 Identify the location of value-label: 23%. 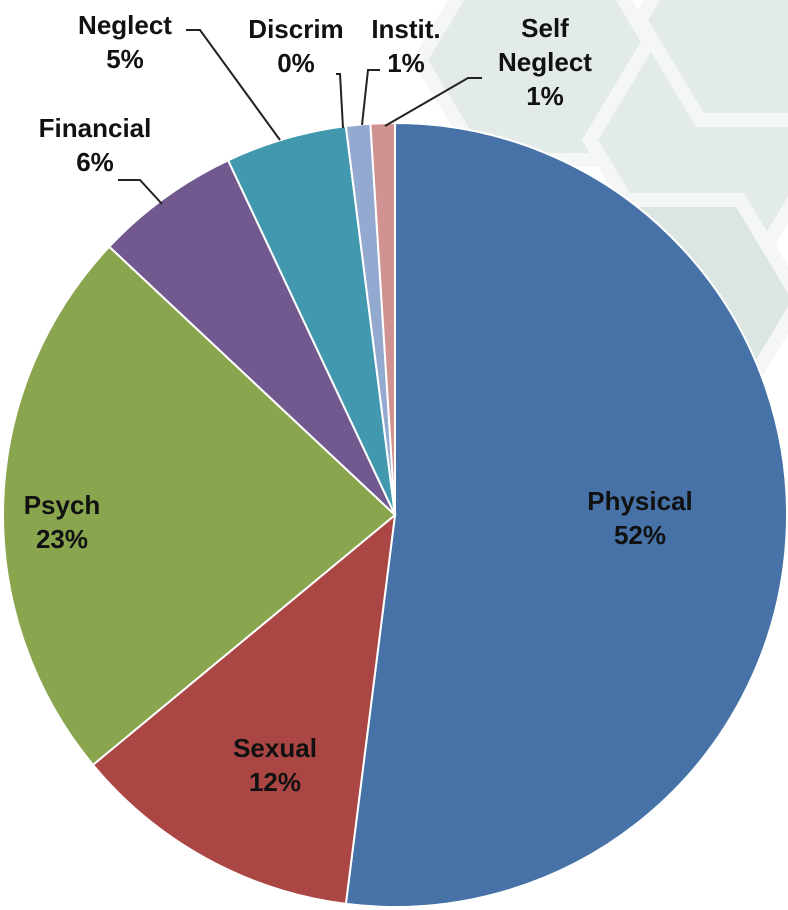
(62, 539).